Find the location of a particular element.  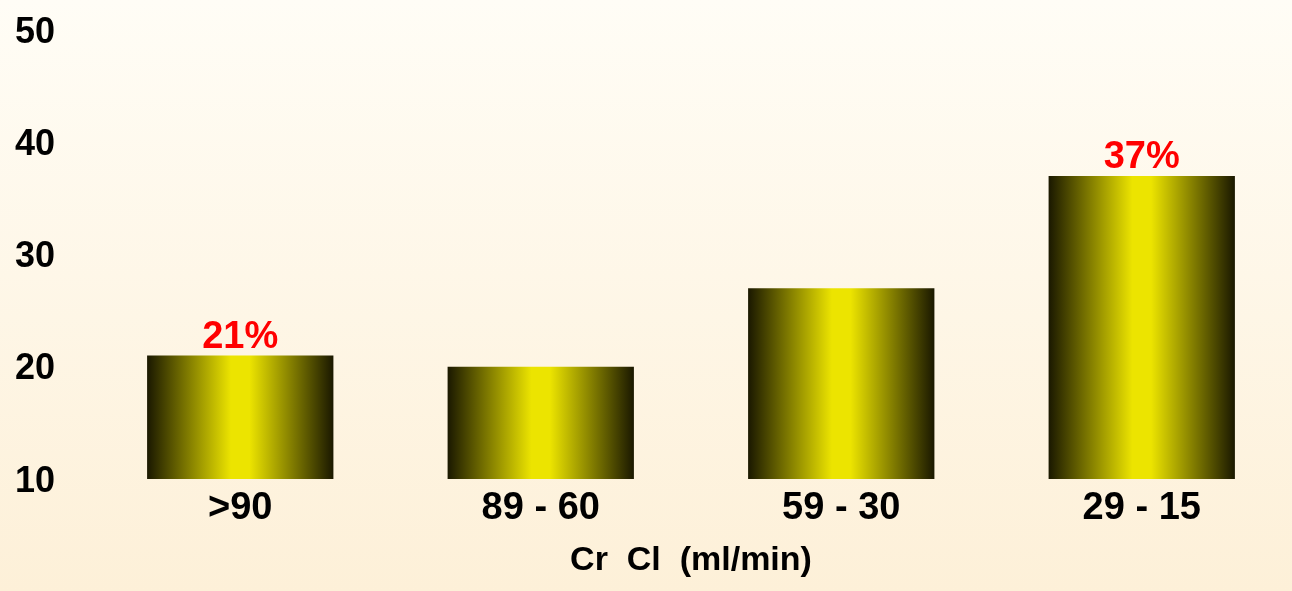

y-tick-label: 10 is located at coordinates (35, 479).